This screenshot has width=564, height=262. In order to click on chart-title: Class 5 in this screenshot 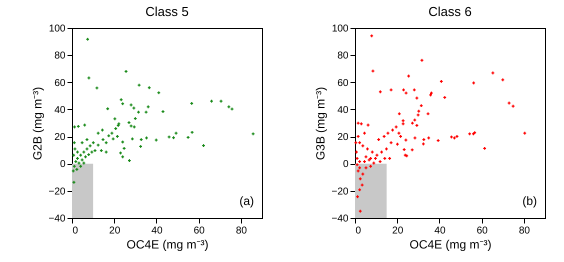, I will do `click(167, 11)`.